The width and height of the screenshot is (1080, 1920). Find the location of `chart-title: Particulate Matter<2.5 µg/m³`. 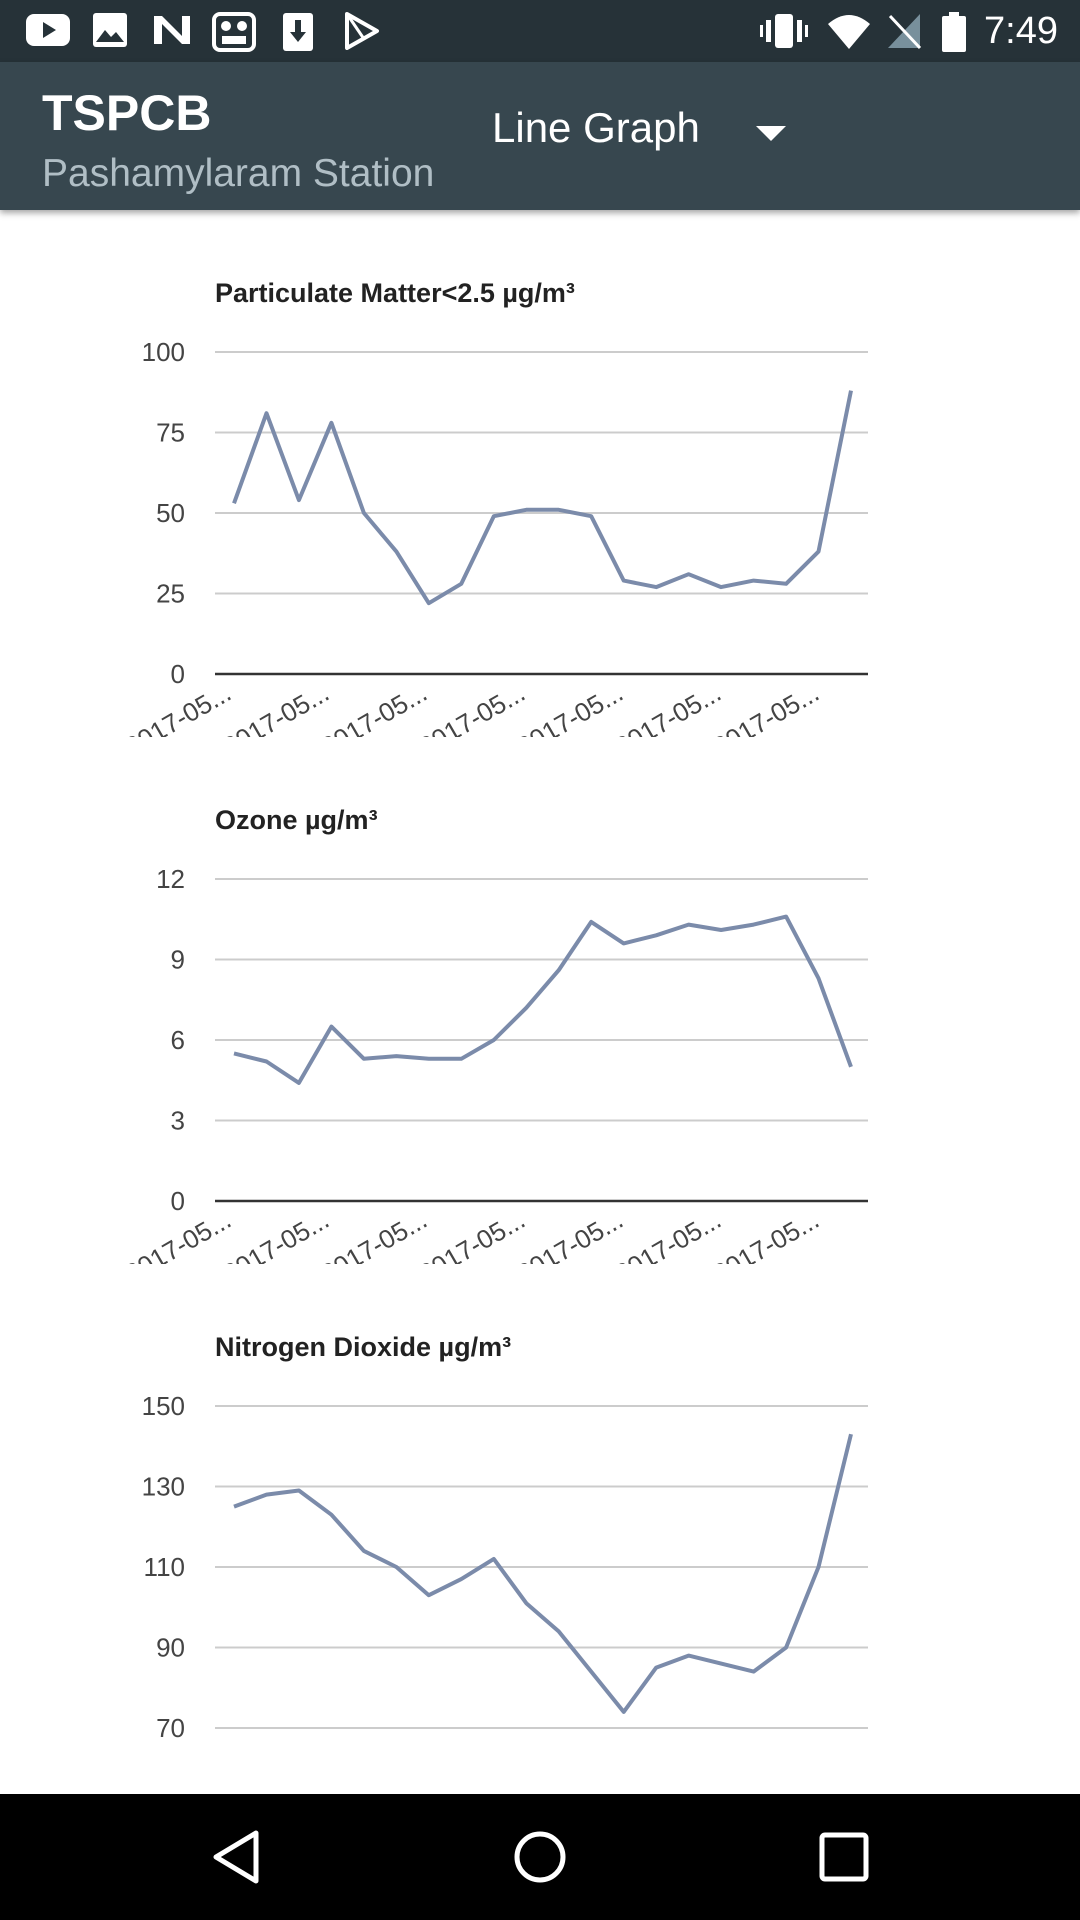

chart-title: Particulate Matter<2.5 µg/m³ is located at coordinates (395, 293).